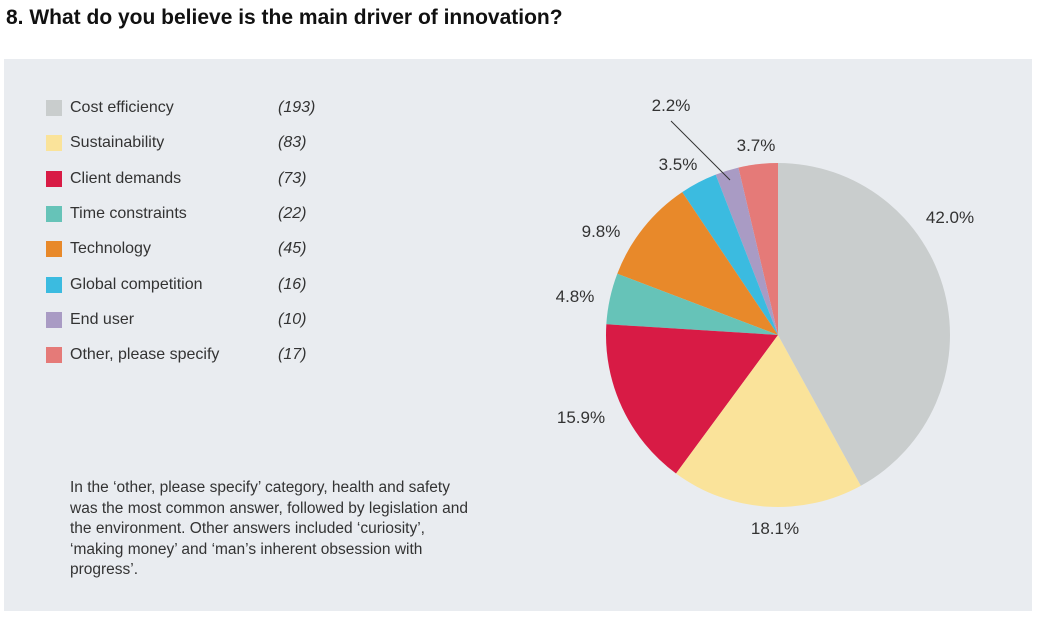 The width and height of the screenshot is (1043, 627). I want to click on slice-label: 3.7%, so click(756, 145).